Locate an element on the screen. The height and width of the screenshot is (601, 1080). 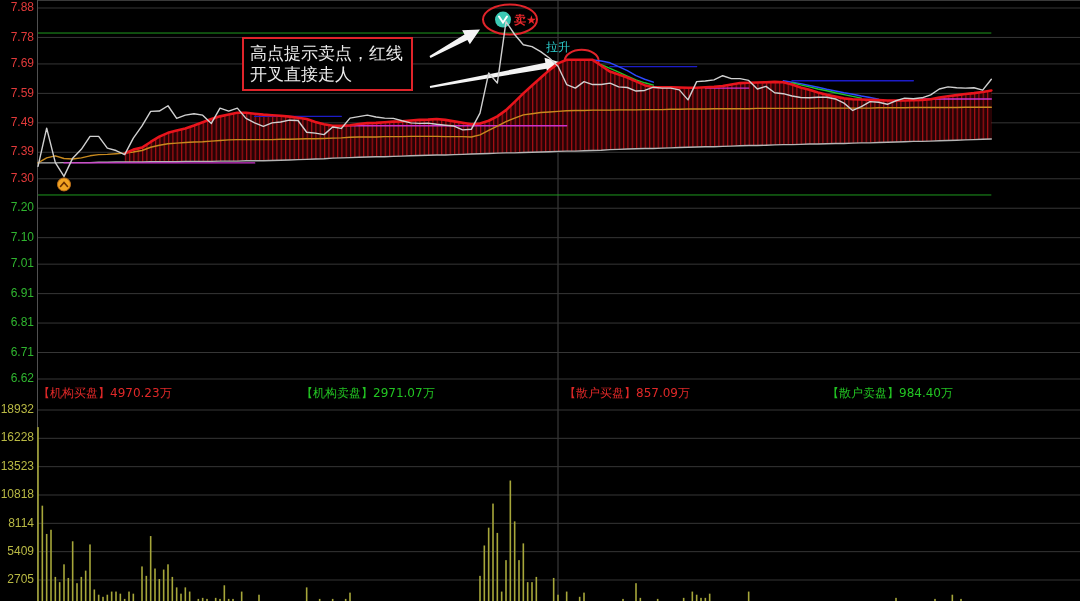
y-tick-label: 5409 is located at coordinates (21, 550).